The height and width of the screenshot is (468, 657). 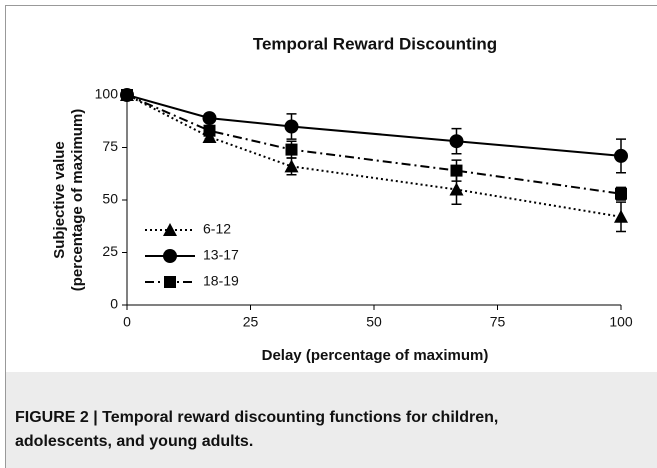 What do you see at coordinates (110, 199) in the screenshot?
I see `y-tick-label: 50` at bounding box center [110, 199].